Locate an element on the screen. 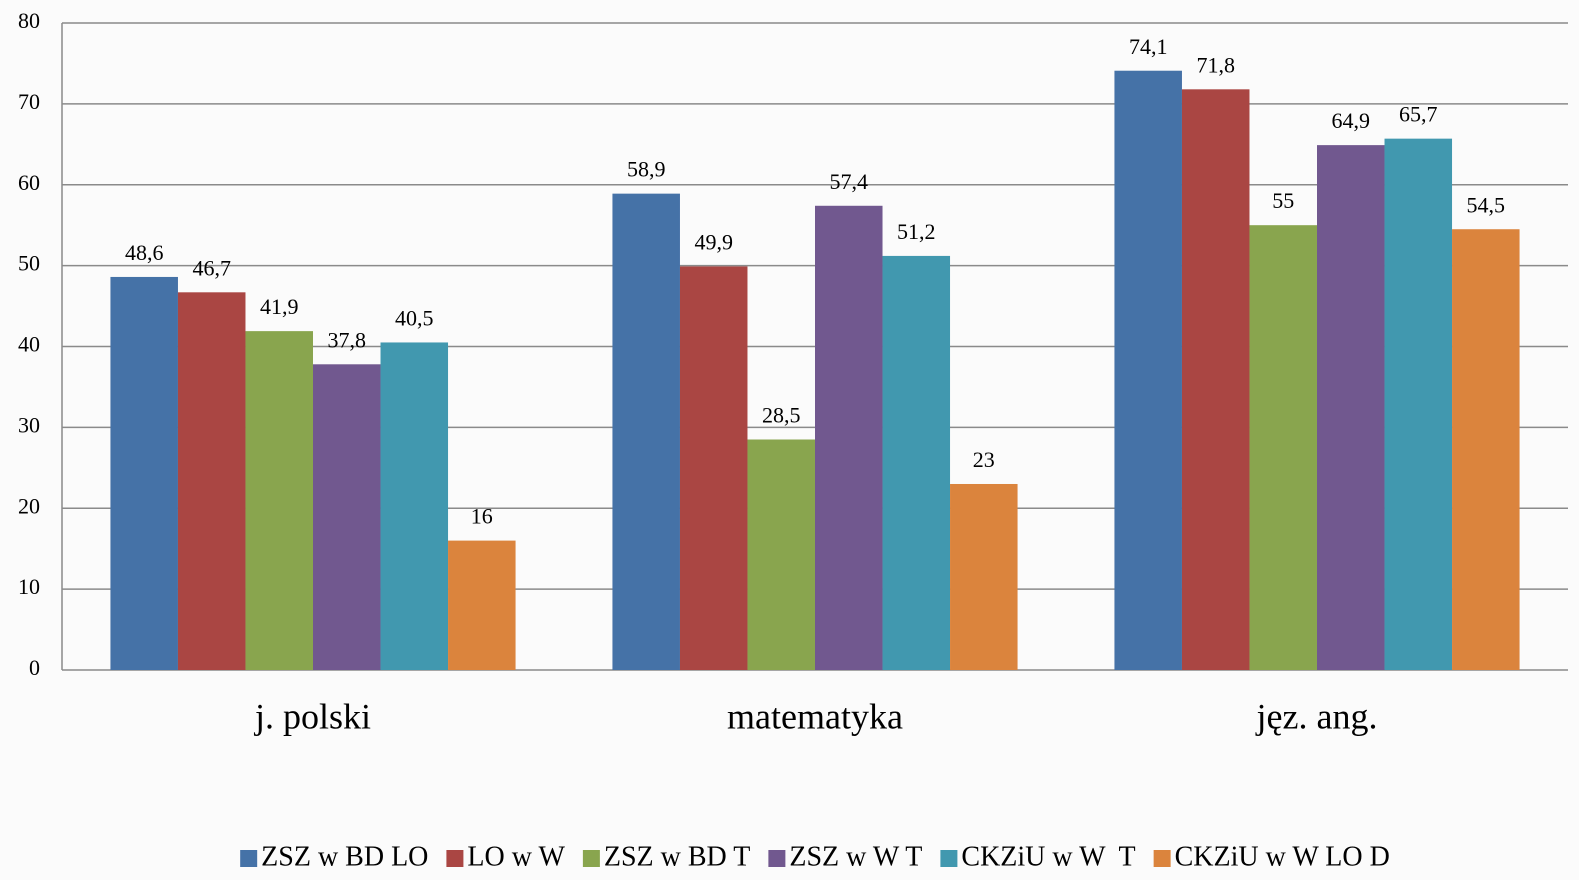 The height and width of the screenshot is (880, 1579). data-label: 28,5 is located at coordinates (781, 415).